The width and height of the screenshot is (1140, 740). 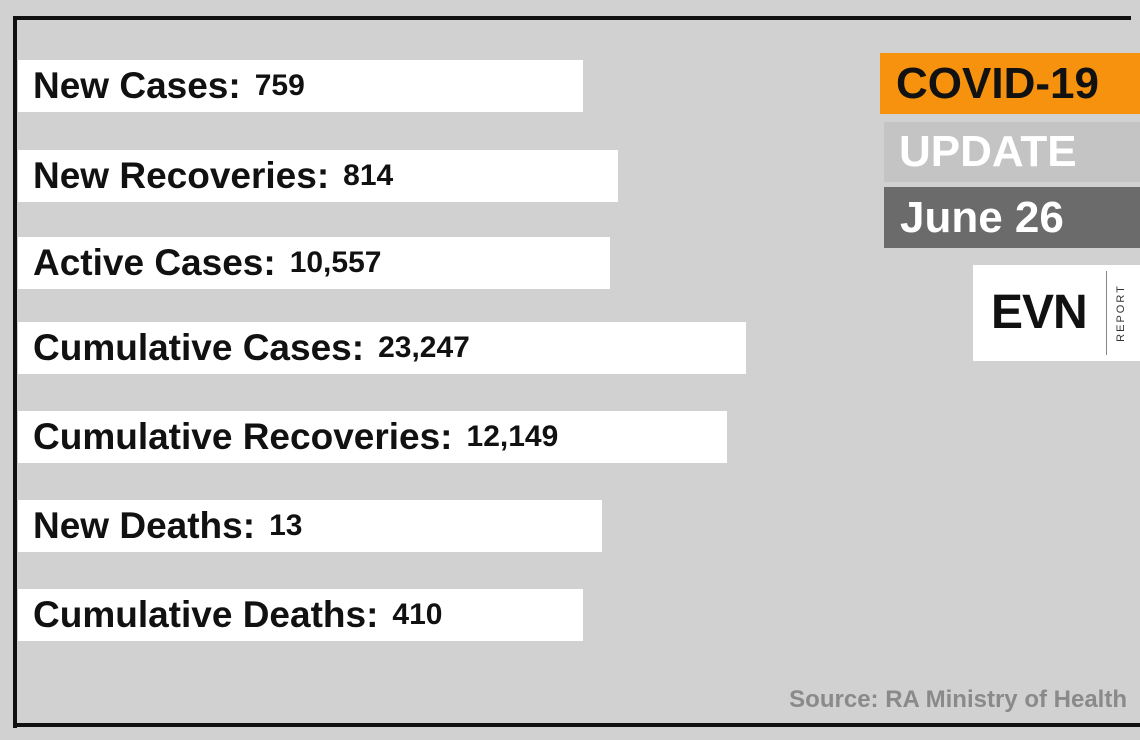 I want to click on stat-value: 10,557, so click(x=335, y=262).